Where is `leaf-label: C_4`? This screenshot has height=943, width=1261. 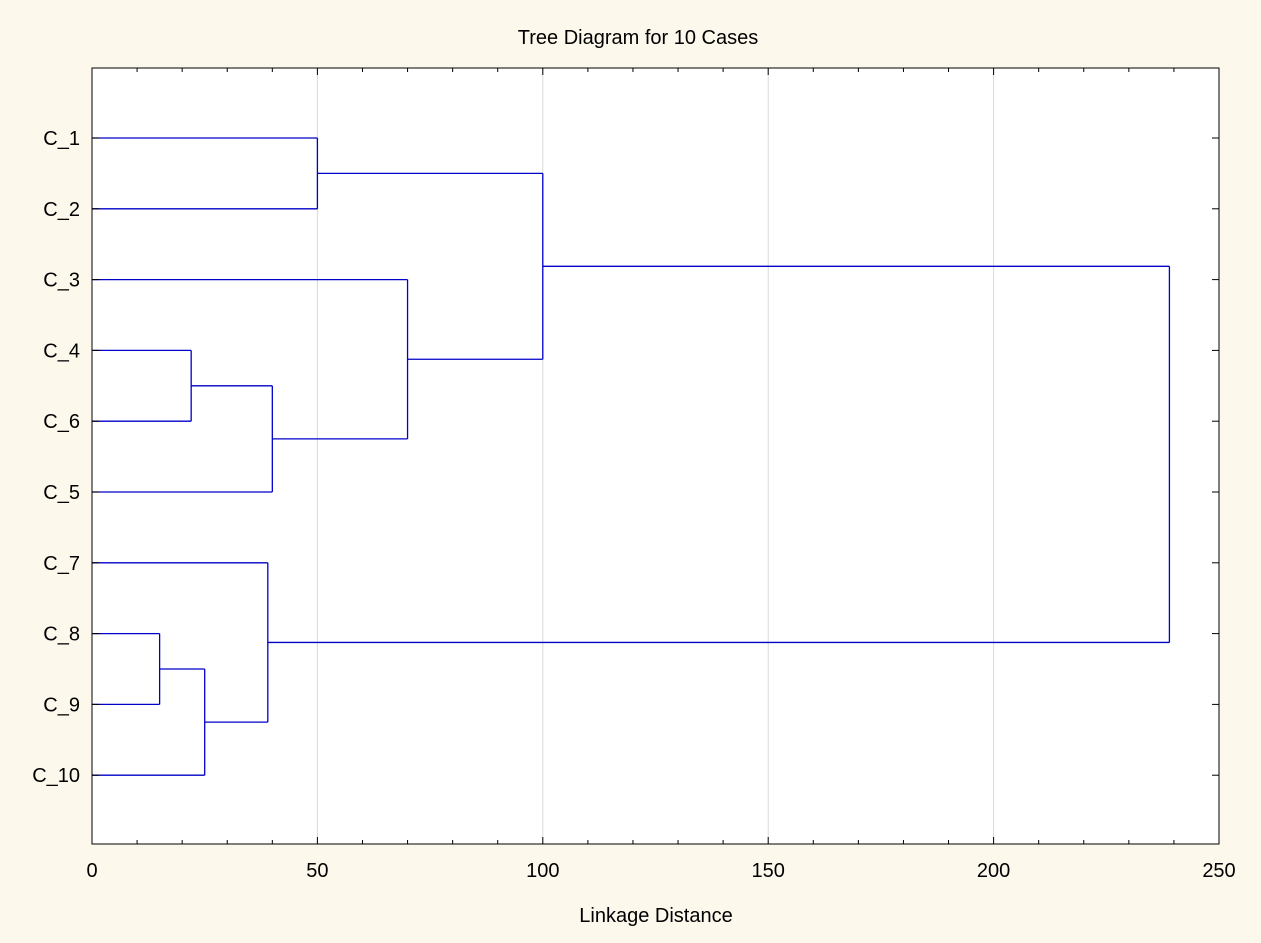 leaf-label: C_4 is located at coordinates (61, 351).